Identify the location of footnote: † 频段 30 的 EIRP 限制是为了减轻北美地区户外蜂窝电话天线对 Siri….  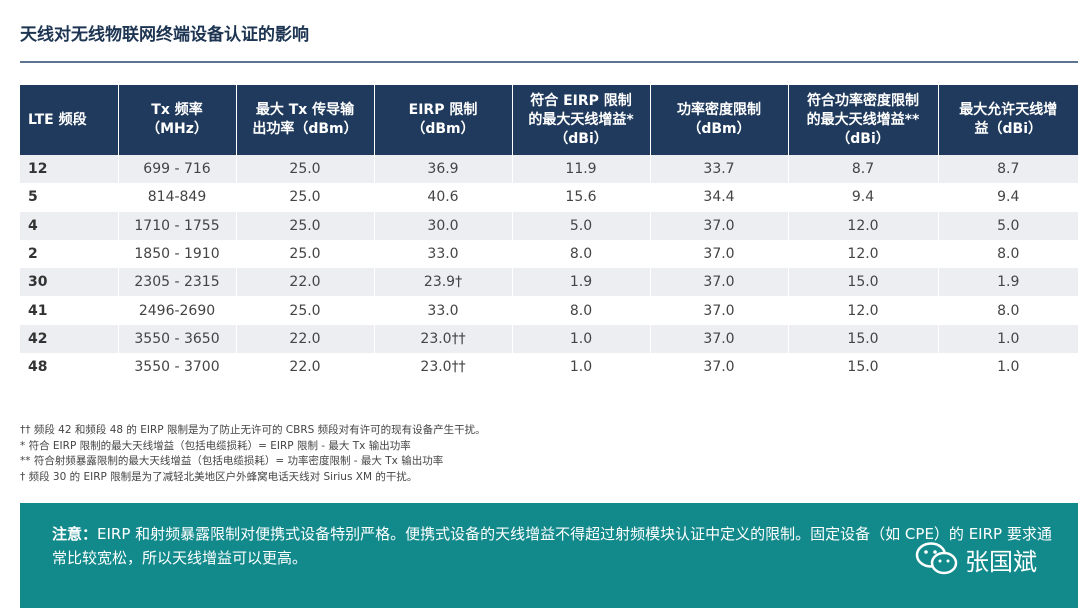
(219, 476).